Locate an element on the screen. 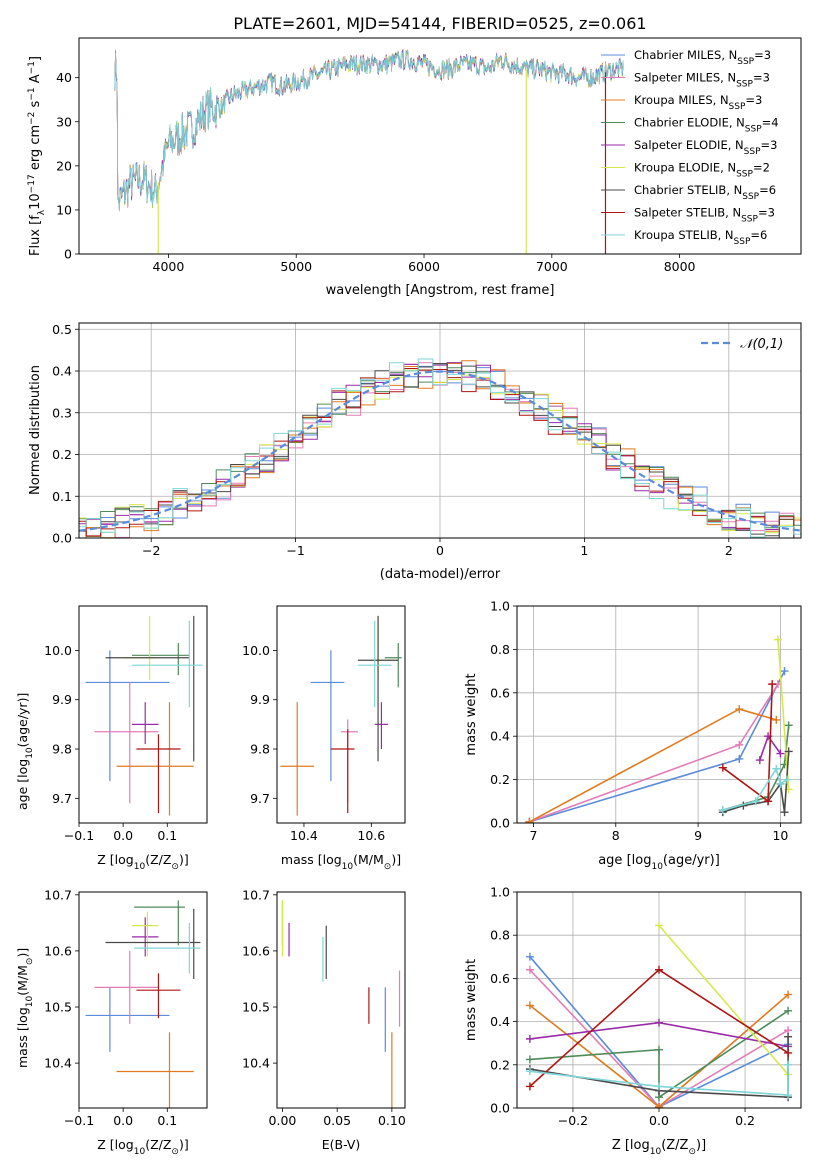 The width and height of the screenshot is (819, 1170). legend-label-chabrier_elodie: Chabrier ELODIE, NSSP=4 is located at coordinates (706, 125).